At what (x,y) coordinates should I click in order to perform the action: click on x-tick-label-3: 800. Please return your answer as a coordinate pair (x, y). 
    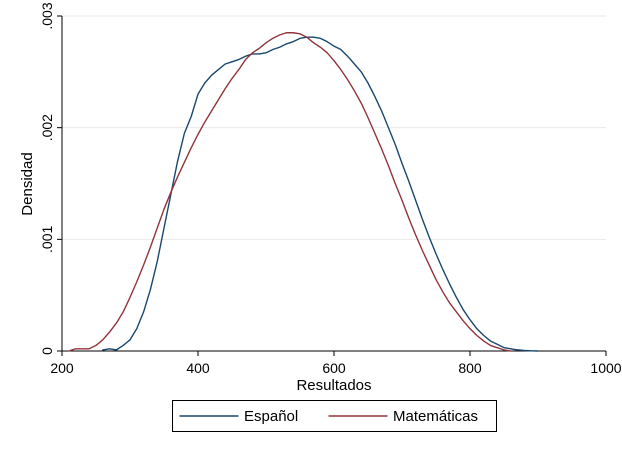
    Looking at the image, I should click on (470, 368).